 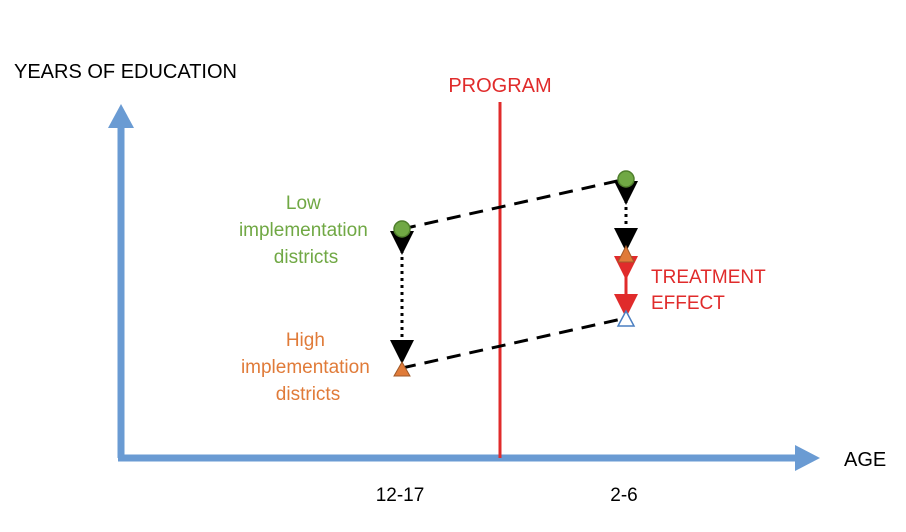 I want to click on high-group-counterfactual-line, so click(x=514, y=343).